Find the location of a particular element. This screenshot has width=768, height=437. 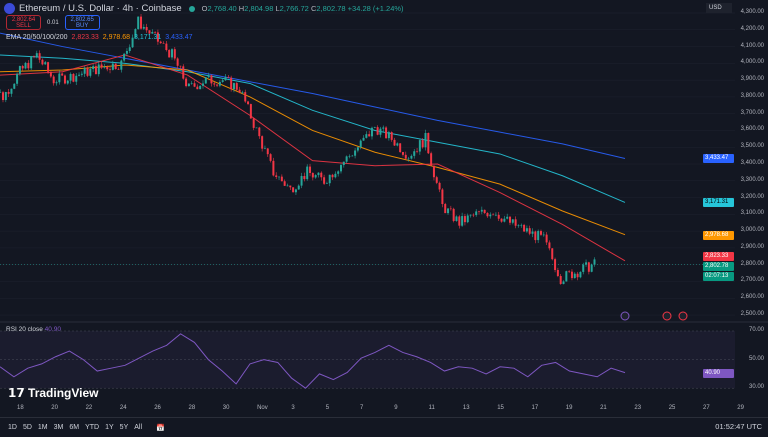

time-tick: 30 is located at coordinates (226, 408).